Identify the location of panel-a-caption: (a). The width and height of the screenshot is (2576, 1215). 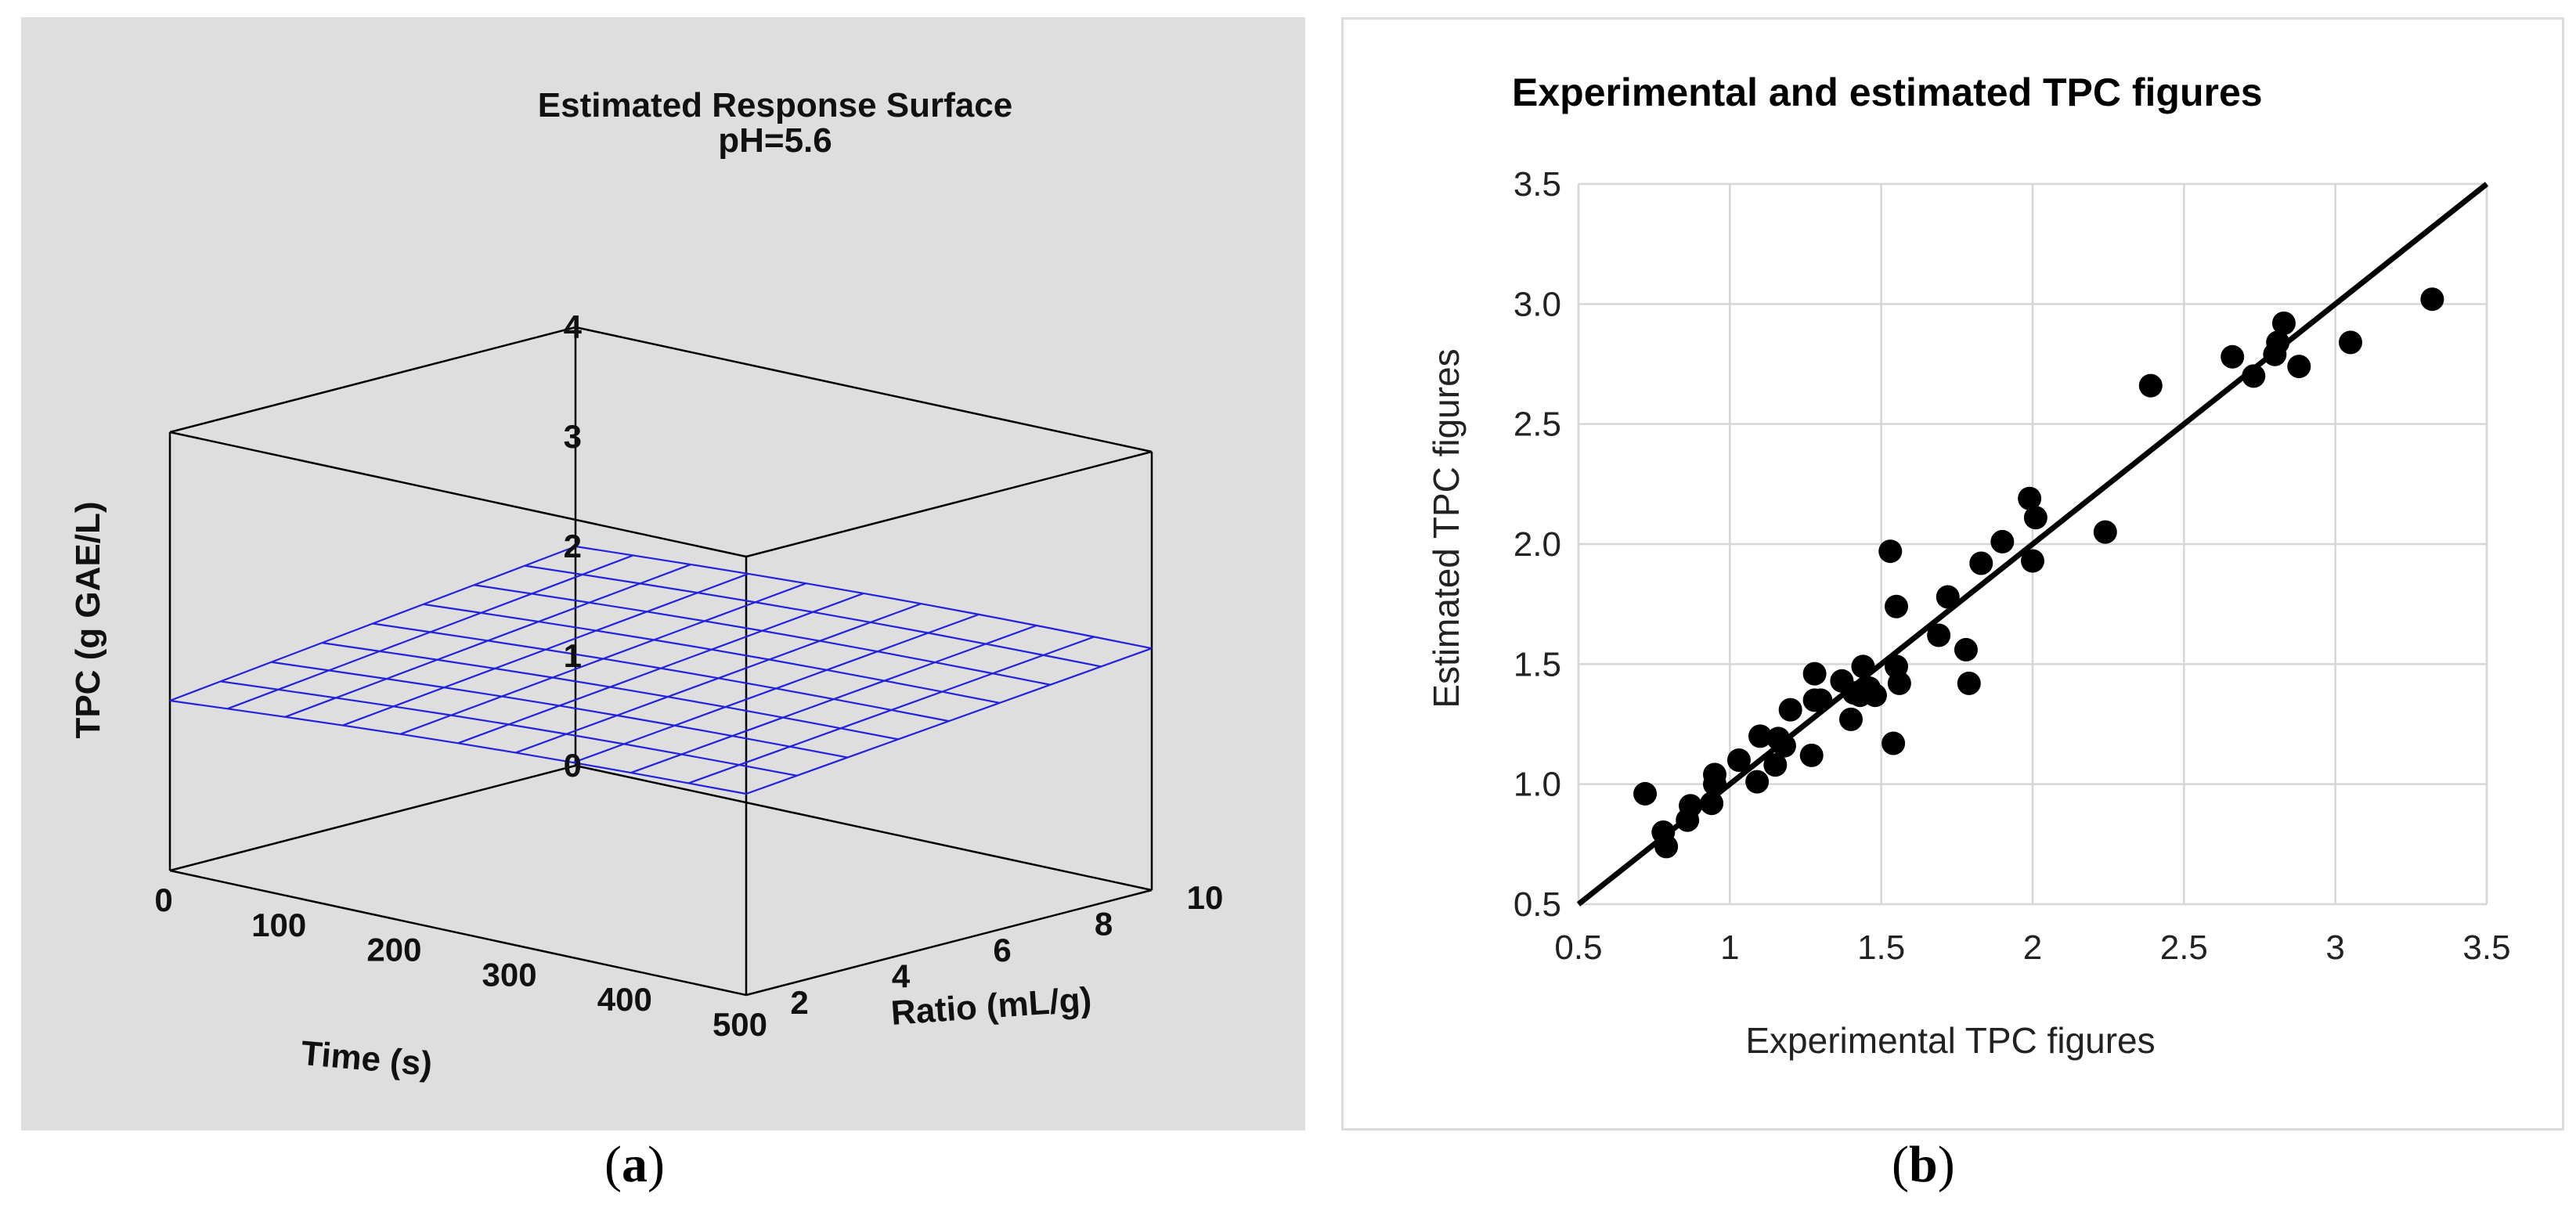
(634, 1165).